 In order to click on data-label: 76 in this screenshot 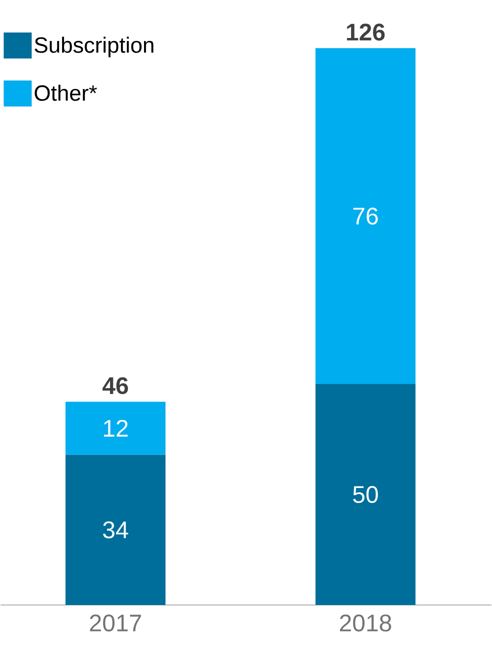, I will do `click(365, 216)`.